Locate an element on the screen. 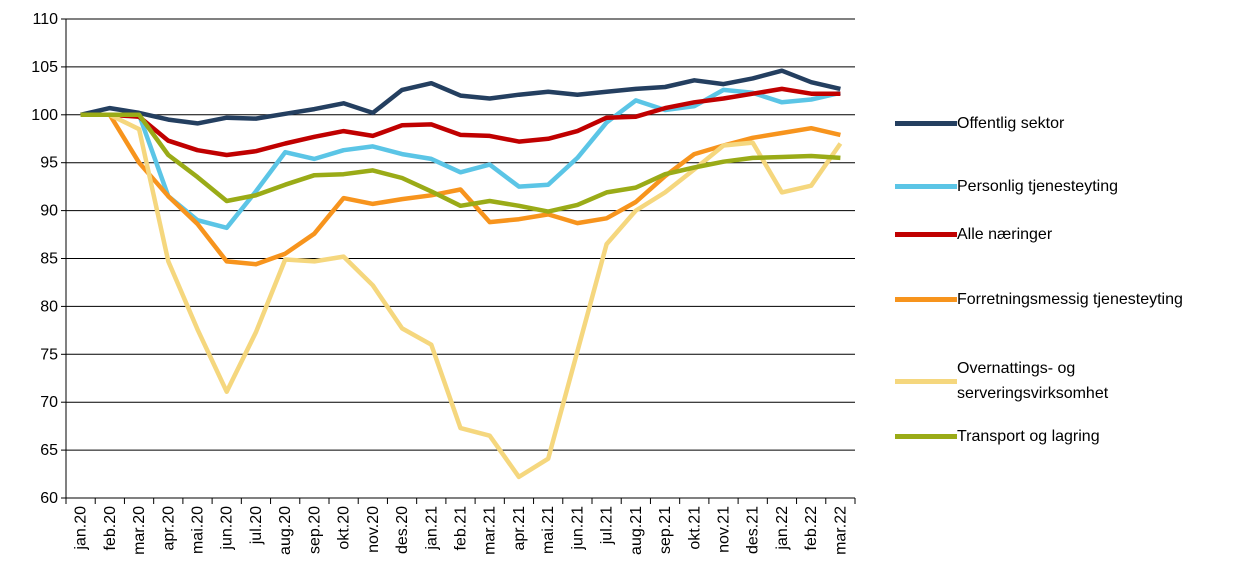 The image size is (1260, 575). x-tick-label: mar.21 is located at coordinates (490, 530).